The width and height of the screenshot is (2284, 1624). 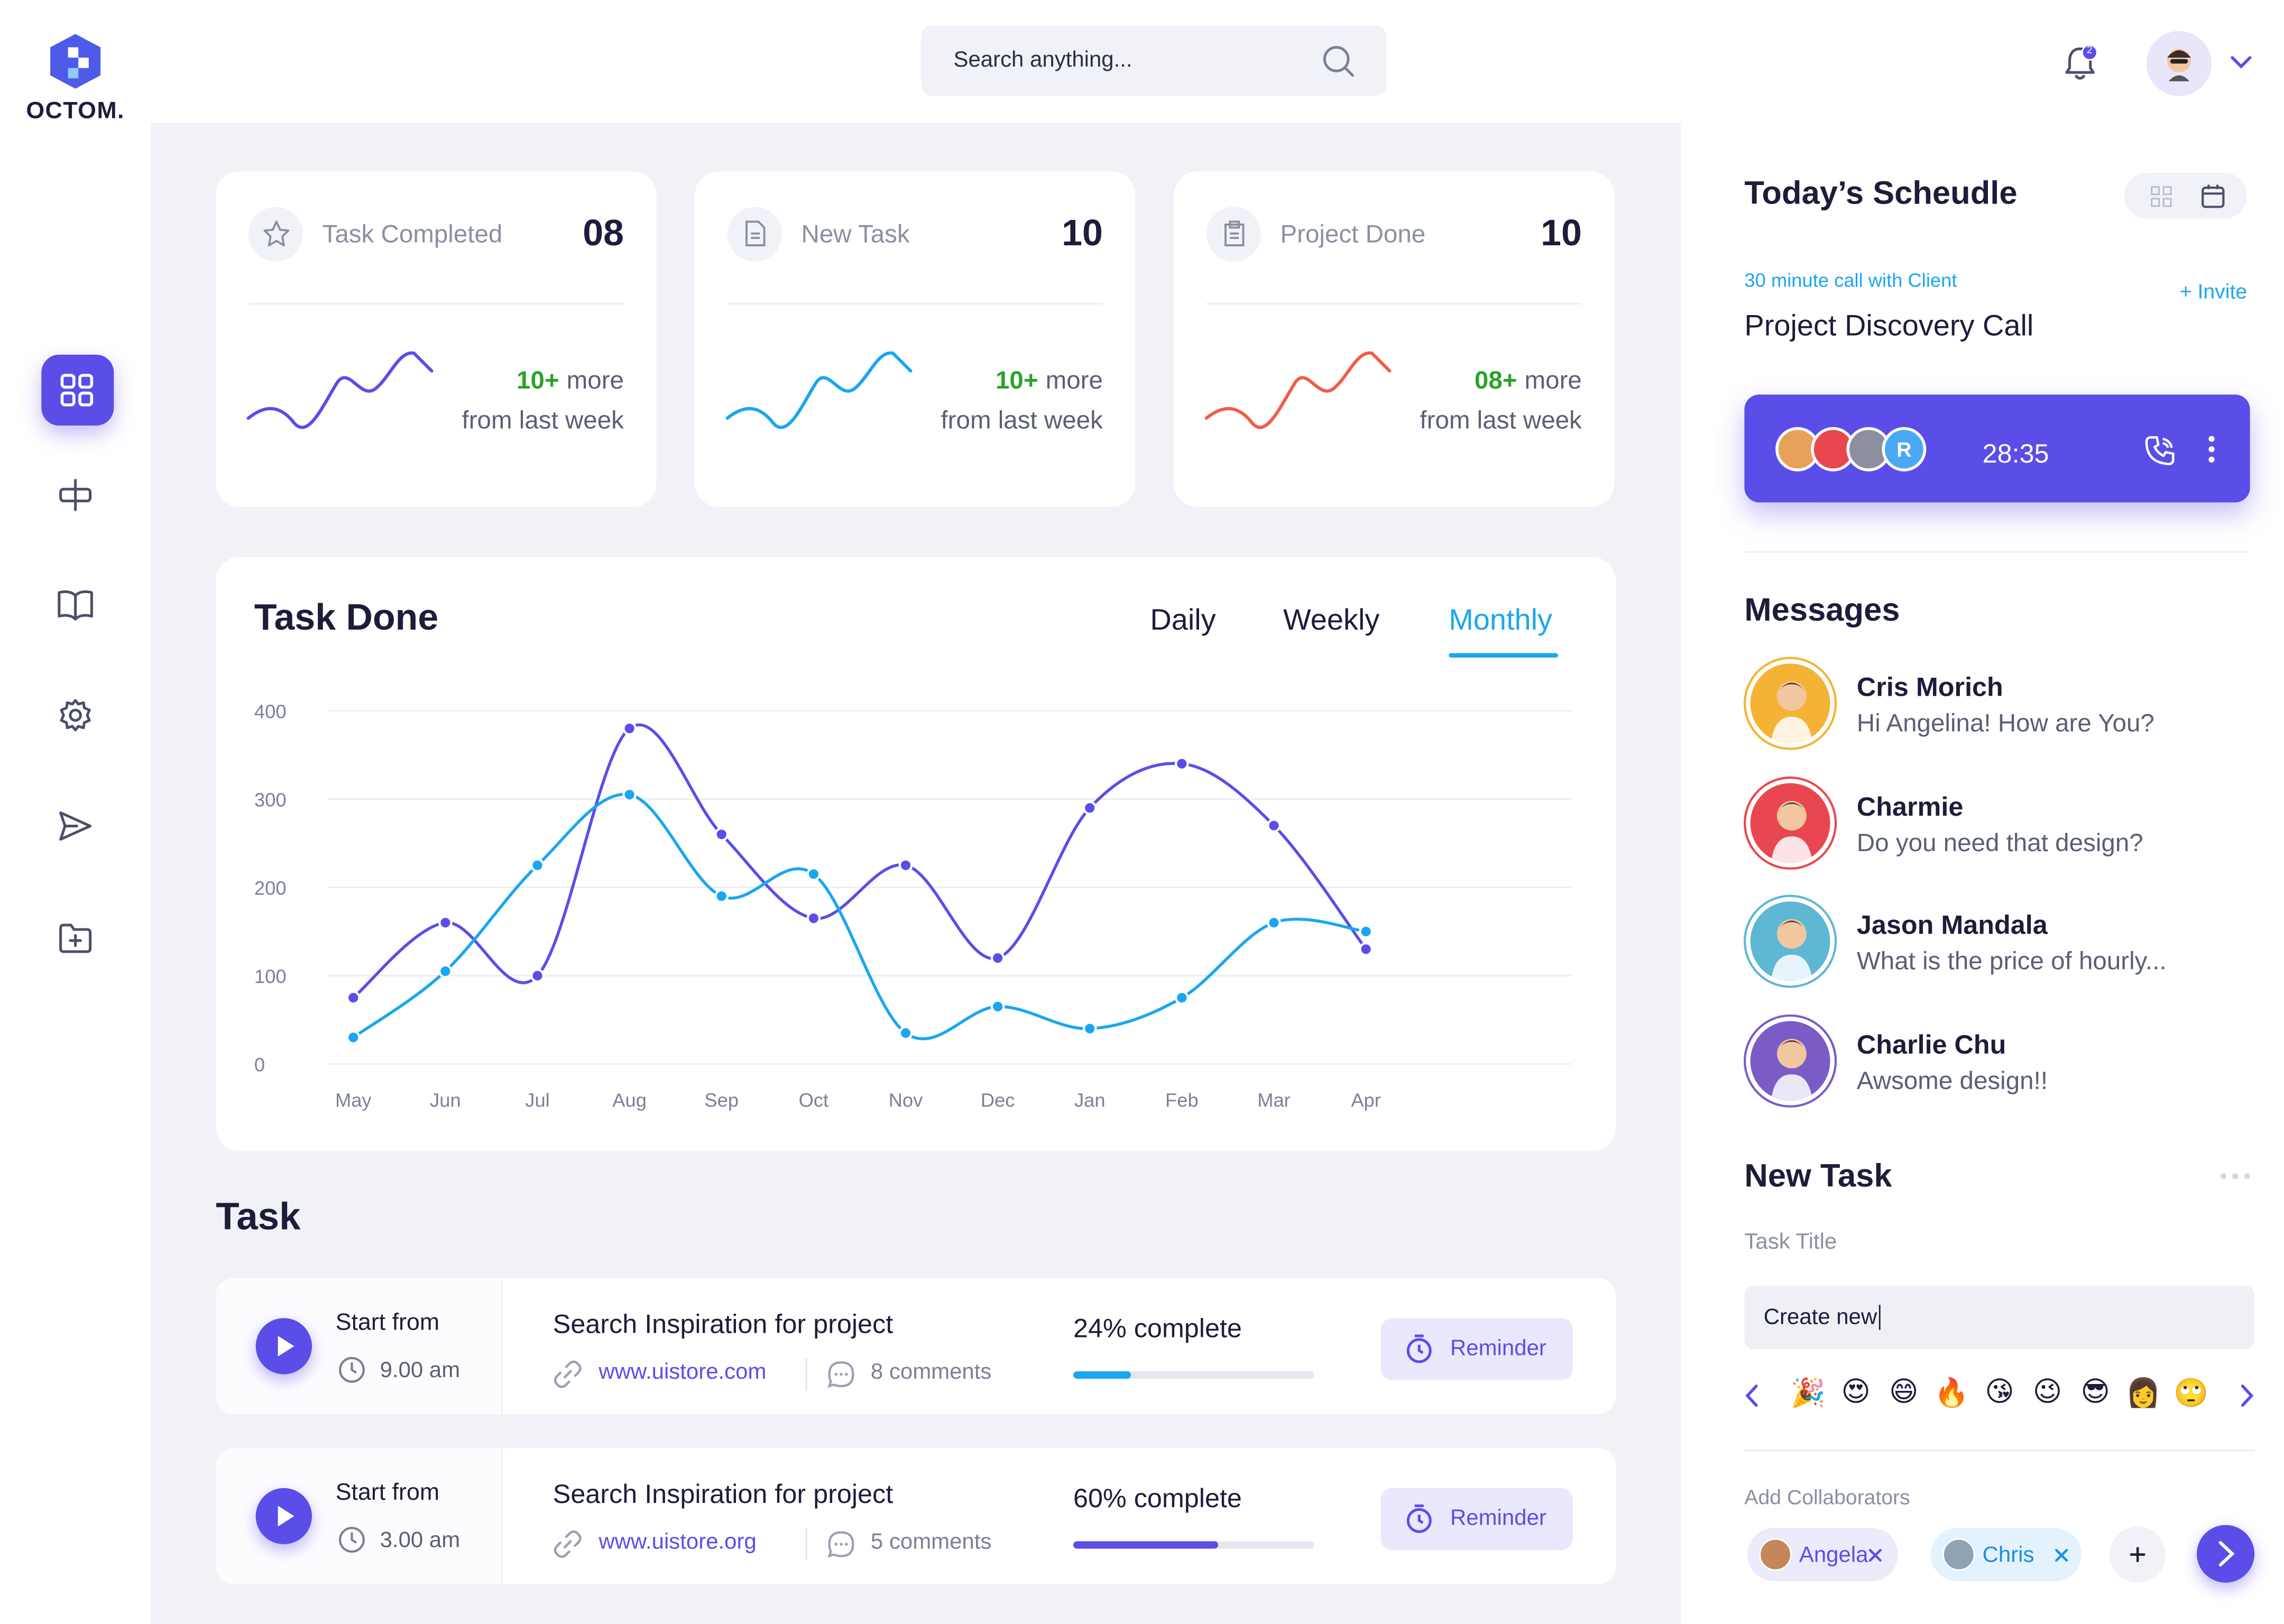 I want to click on message-avatar, so click(x=1790, y=822).